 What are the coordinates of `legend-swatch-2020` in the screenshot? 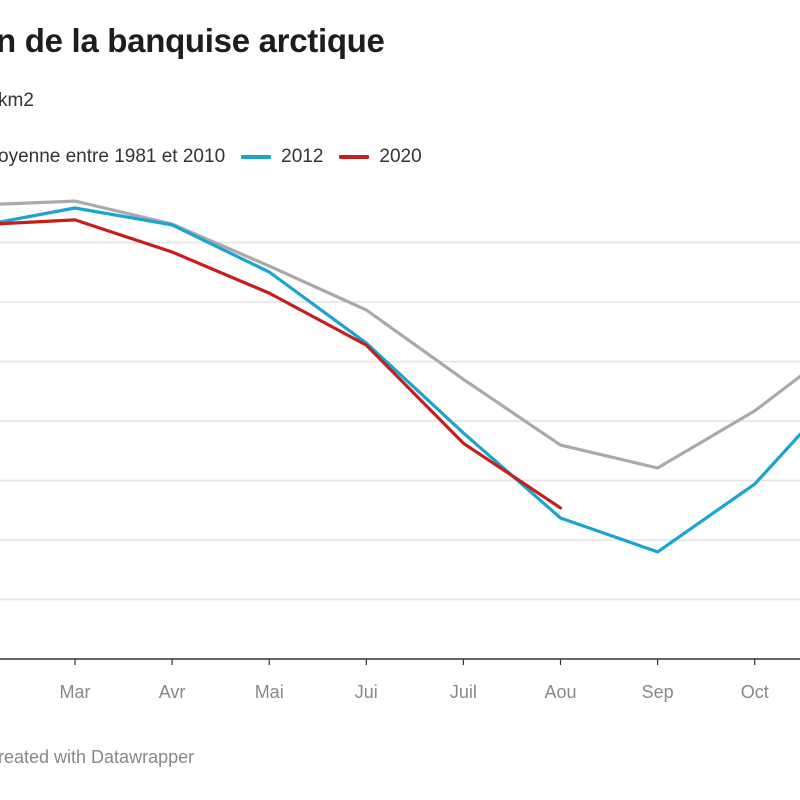 It's located at (354, 157).